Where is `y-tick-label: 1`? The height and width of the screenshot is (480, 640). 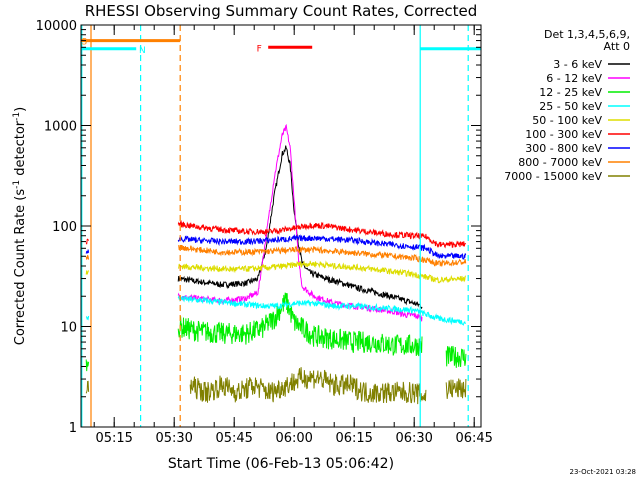
y-tick-label: 1 is located at coordinates (73, 428).